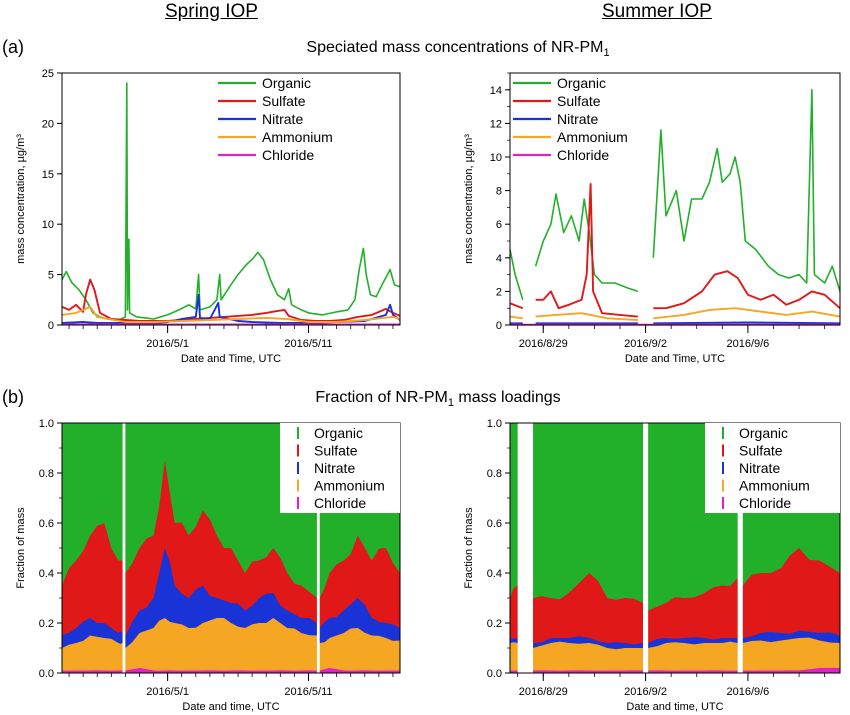 Image resolution: width=850 pixels, height=715 pixels. What do you see at coordinates (458, 49) in the screenshot?
I see `panel-a-title: Speciated mass concentrations of NR-PM1` at bounding box center [458, 49].